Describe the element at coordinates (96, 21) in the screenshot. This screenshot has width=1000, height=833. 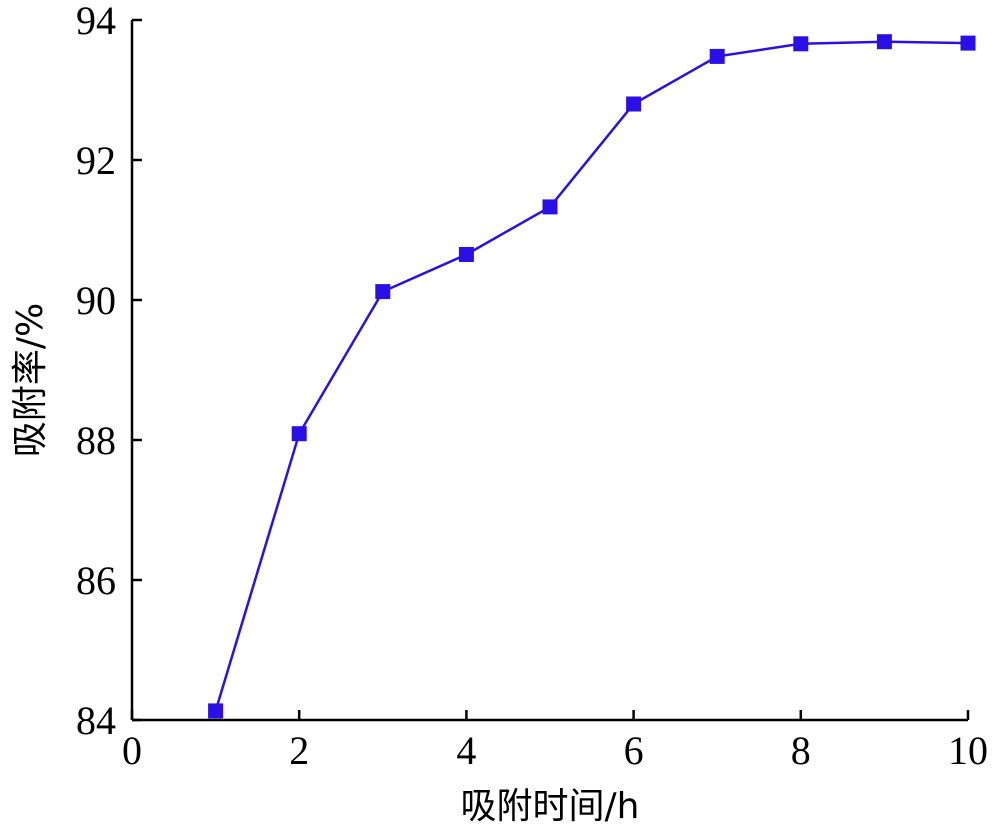
I see `y-tick-label: 94` at that location.